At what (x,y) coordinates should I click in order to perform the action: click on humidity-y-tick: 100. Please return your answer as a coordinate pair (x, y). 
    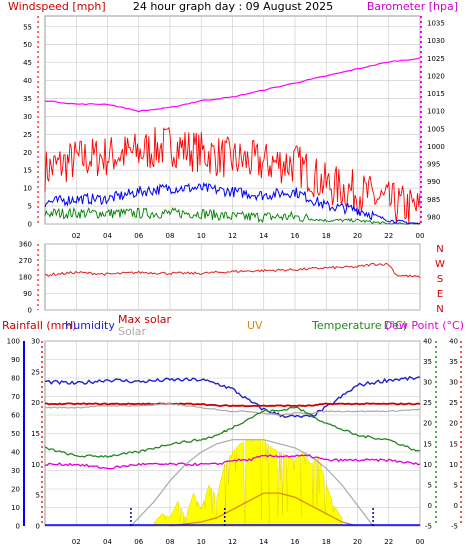
    Looking at the image, I should click on (13, 342).